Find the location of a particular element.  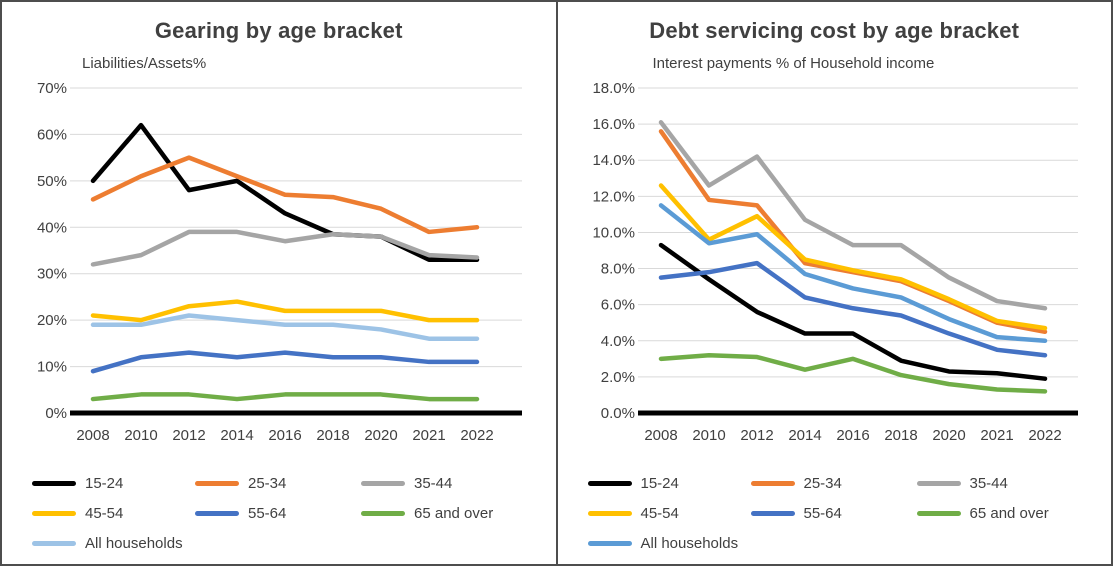

y-axis-tick-label: 50% is located at coordinates (52, 181).